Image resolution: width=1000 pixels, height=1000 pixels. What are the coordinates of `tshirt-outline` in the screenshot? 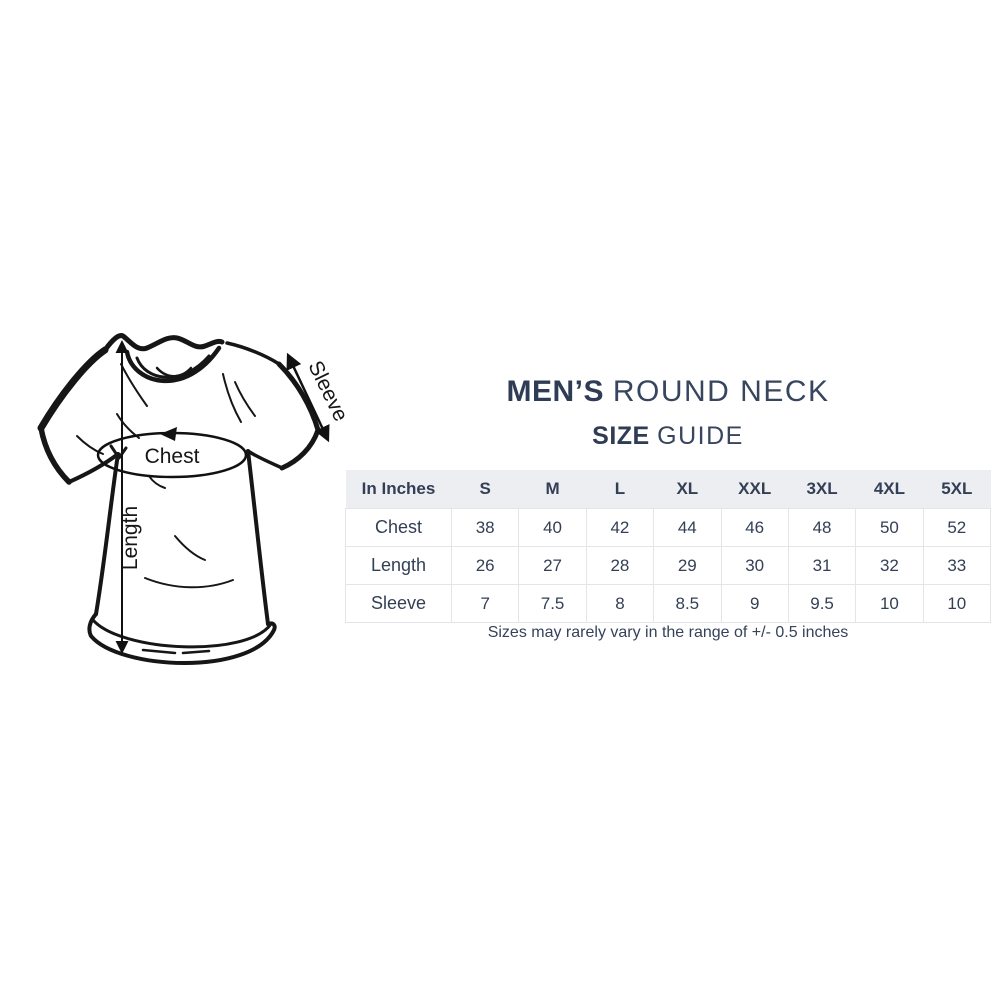 It's located at (179, 499).